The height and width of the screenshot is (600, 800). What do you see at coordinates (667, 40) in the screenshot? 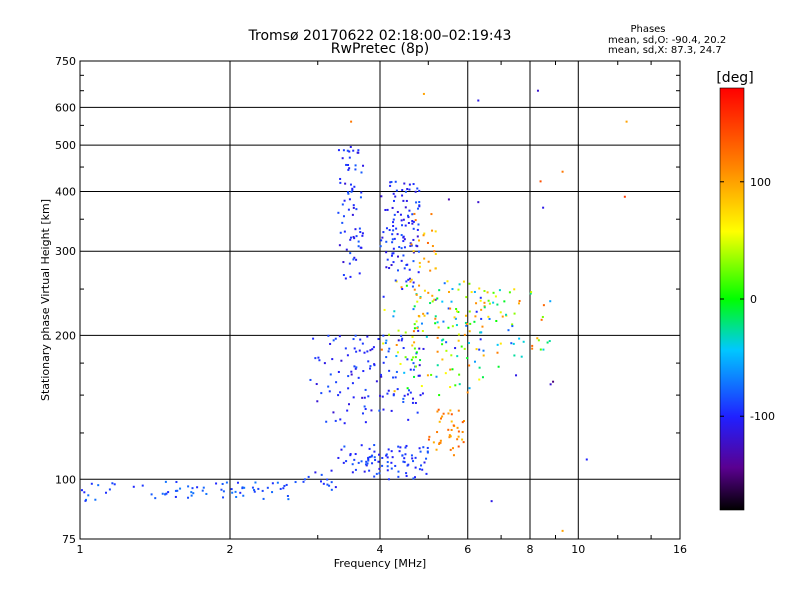
I see `phase-stats-o: mean, sd,O: -90.4, 20.2` at bounding box center [667, 40].